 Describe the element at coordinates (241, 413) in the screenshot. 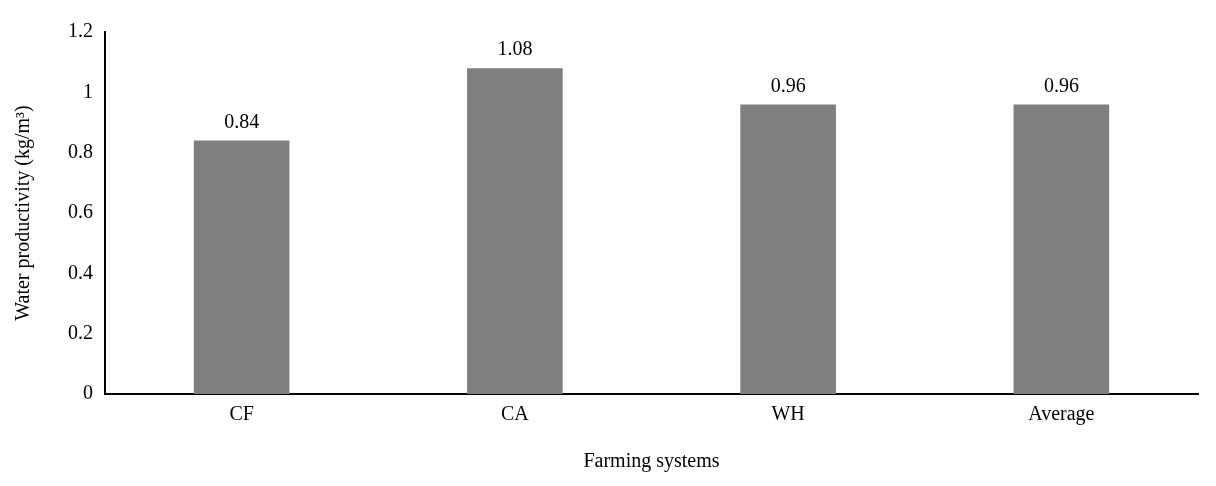

I see `x-tick-label: CF` at that location.